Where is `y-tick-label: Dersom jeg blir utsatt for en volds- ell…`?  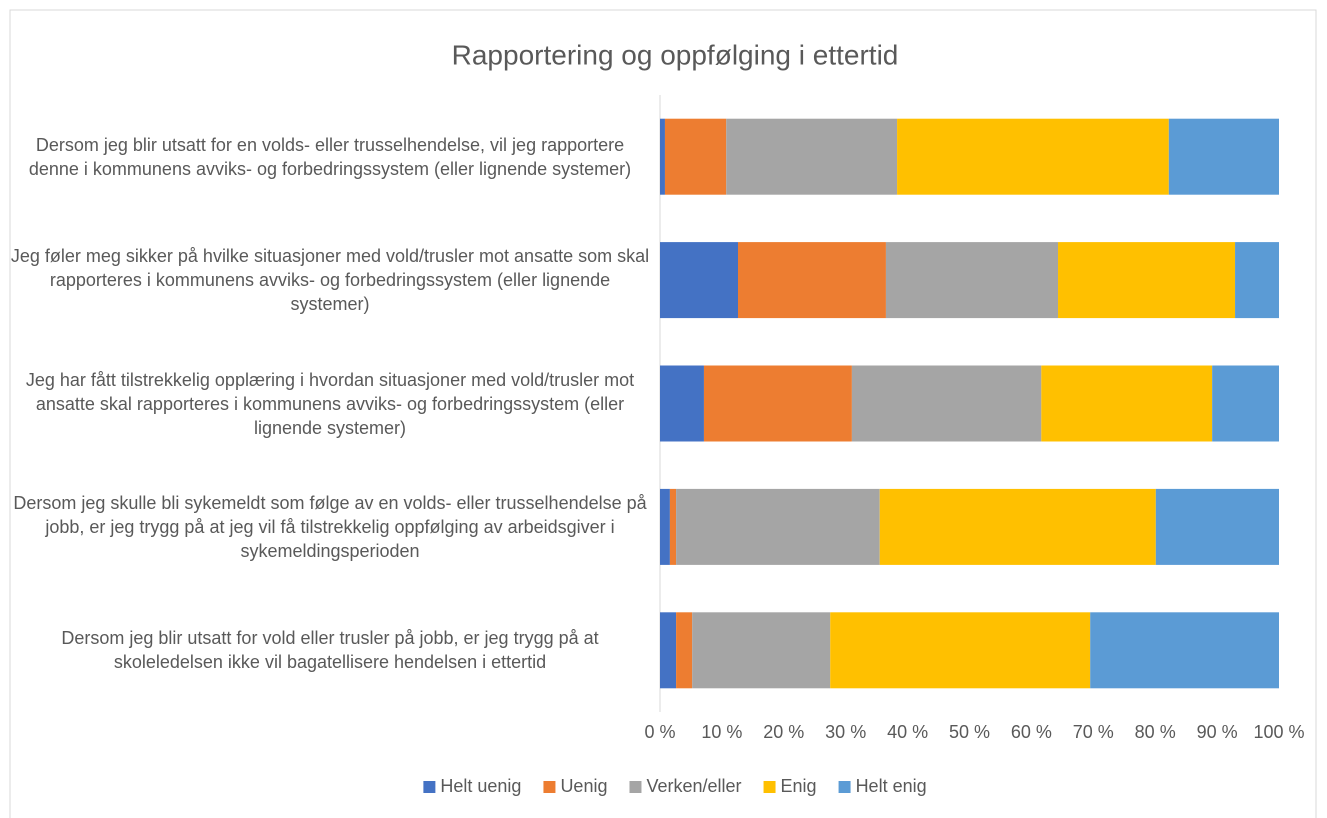
y-tick-label: Dersom jeg blir utsatt for en volds- ell… is located at coordinates (330, 156).